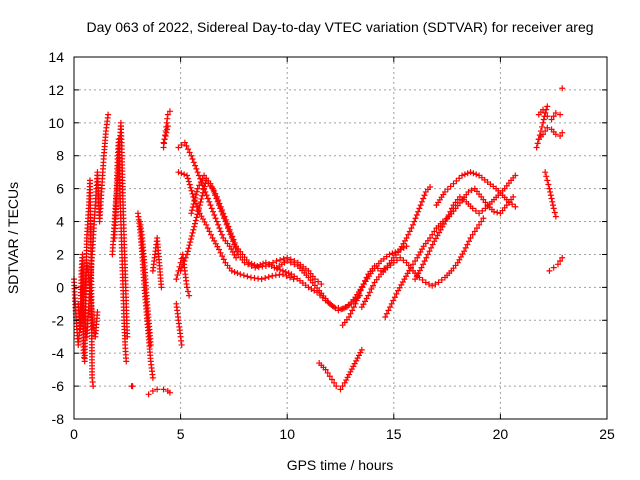  Describe the element at coordinates (607, 434) in the screenshot. I see `x-tick-label: 25` at that location.